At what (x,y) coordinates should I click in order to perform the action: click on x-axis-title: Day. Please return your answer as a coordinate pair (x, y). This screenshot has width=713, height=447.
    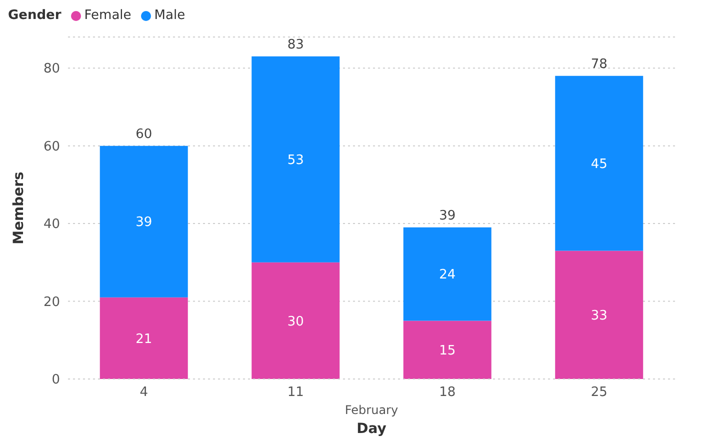
    Looking at the image, I should click on (372, 429).